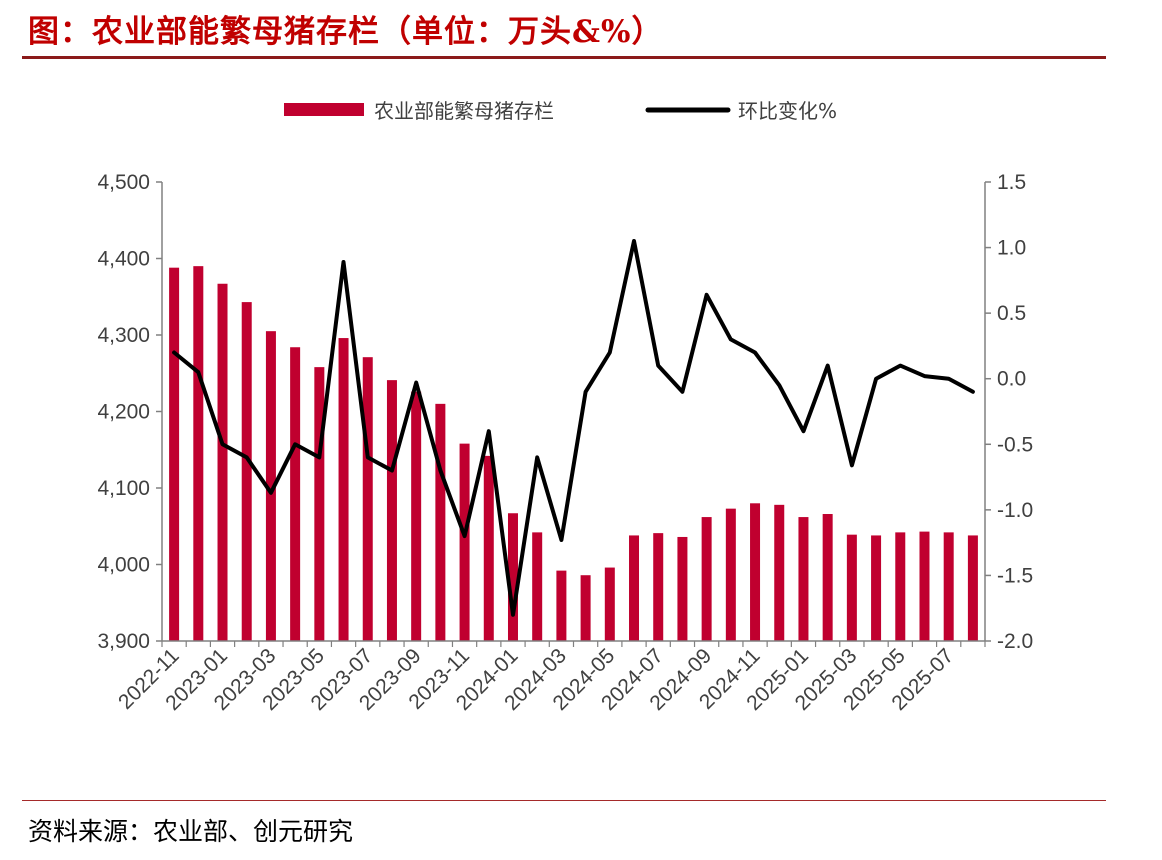  Describe the element at coordinates (464, 111) in the screenshot. I see `legend-label-bar: 农业部能繁母猪存栏` at that location.